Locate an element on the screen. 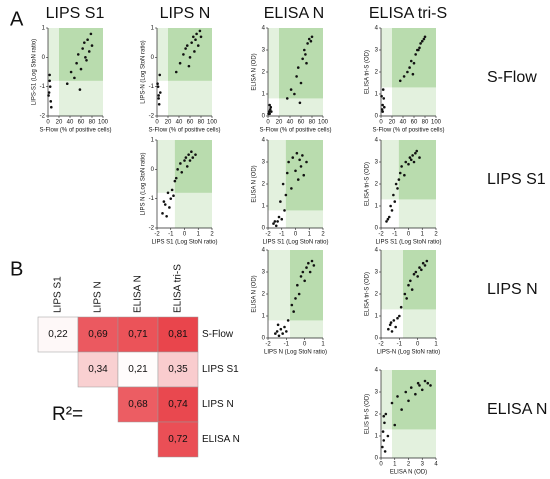 This screenshot has width=550, height=479. x-axis-label: LIPS N (Log StoN ratio) is located at coordinates (295, 353).